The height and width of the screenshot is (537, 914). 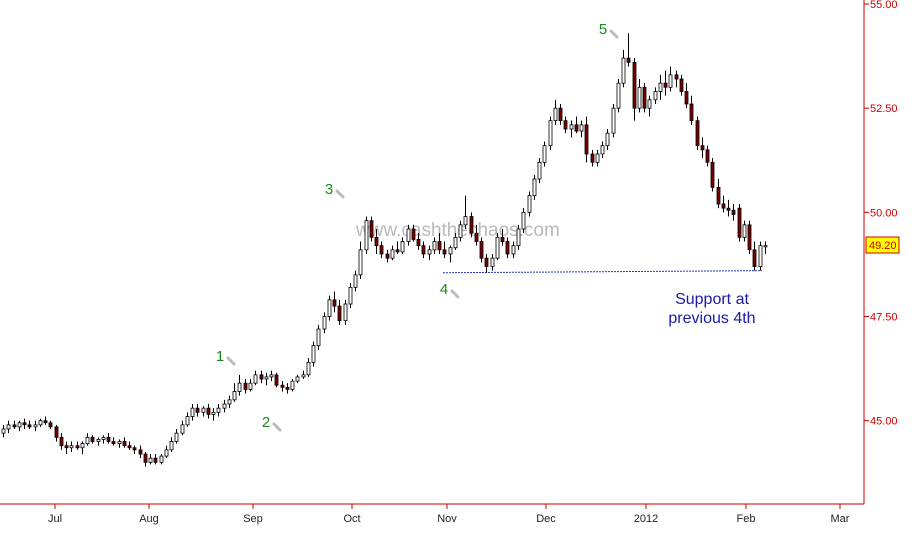 What do you see at coordinates (447, 519) in the screenshot?
I see `x-tick-label: Nov` at bounding box center [447, 519].